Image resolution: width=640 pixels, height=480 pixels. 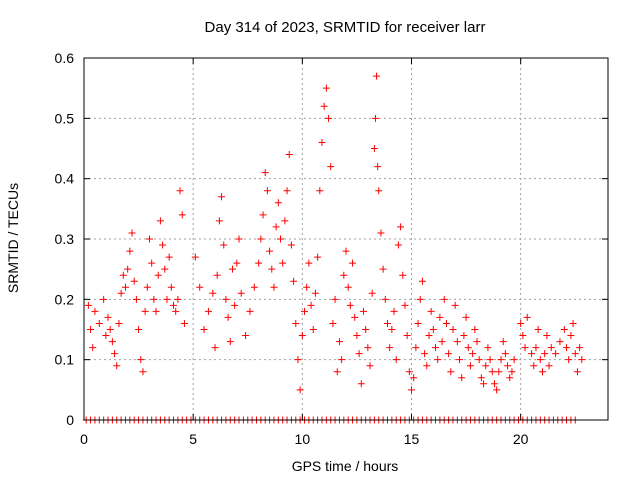 What do you see at coordinates (193, 439) in the screenshot?
I see `x-tick-label: 5` at bounding box center [193, 439].